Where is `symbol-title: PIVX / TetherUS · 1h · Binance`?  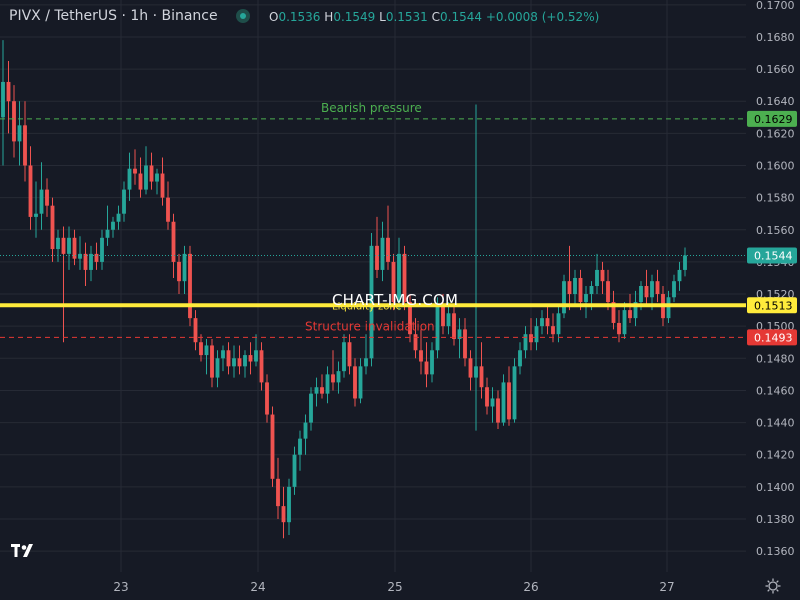
symbol-title: PIVX / TetherUS · 1h · Binance is located at coordinates (113, 16).